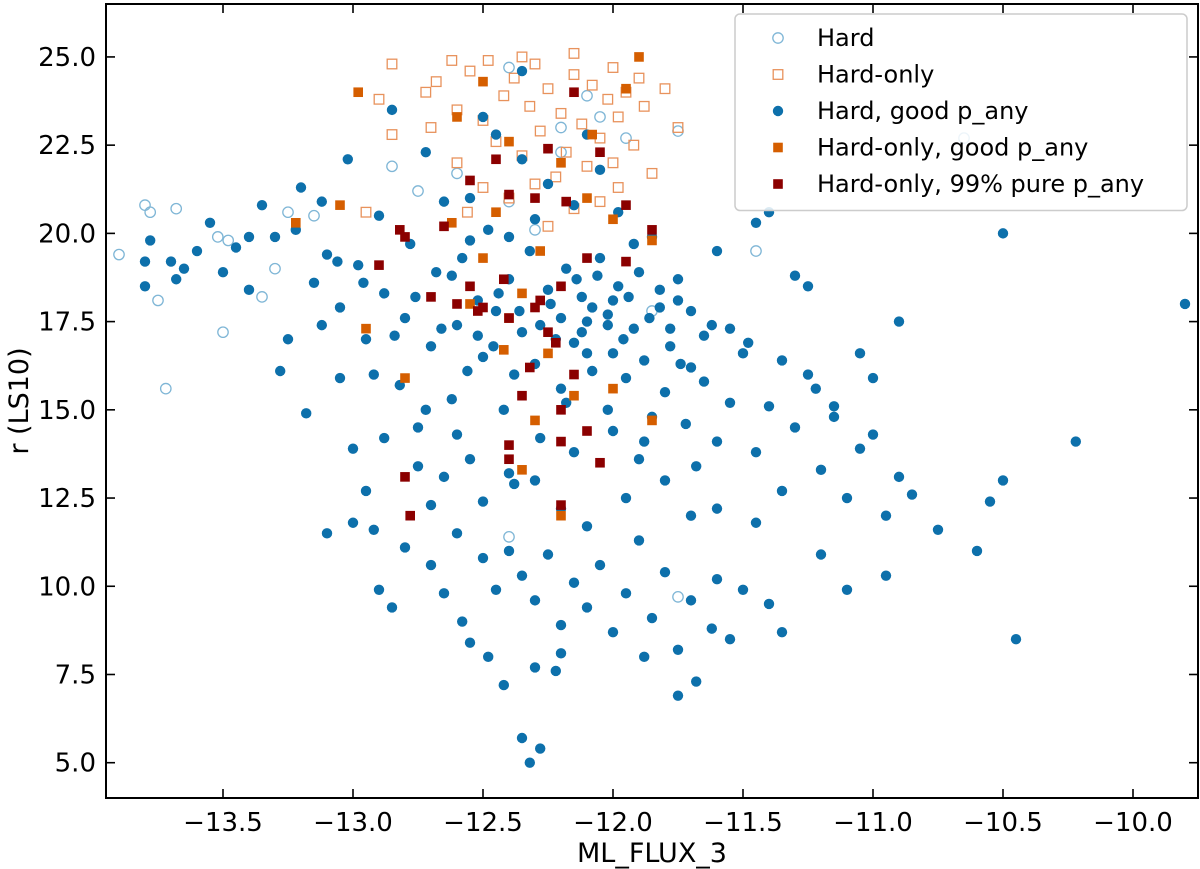  I want to click on x-axis-label: ML_FLUX_3, so click(652, 853).